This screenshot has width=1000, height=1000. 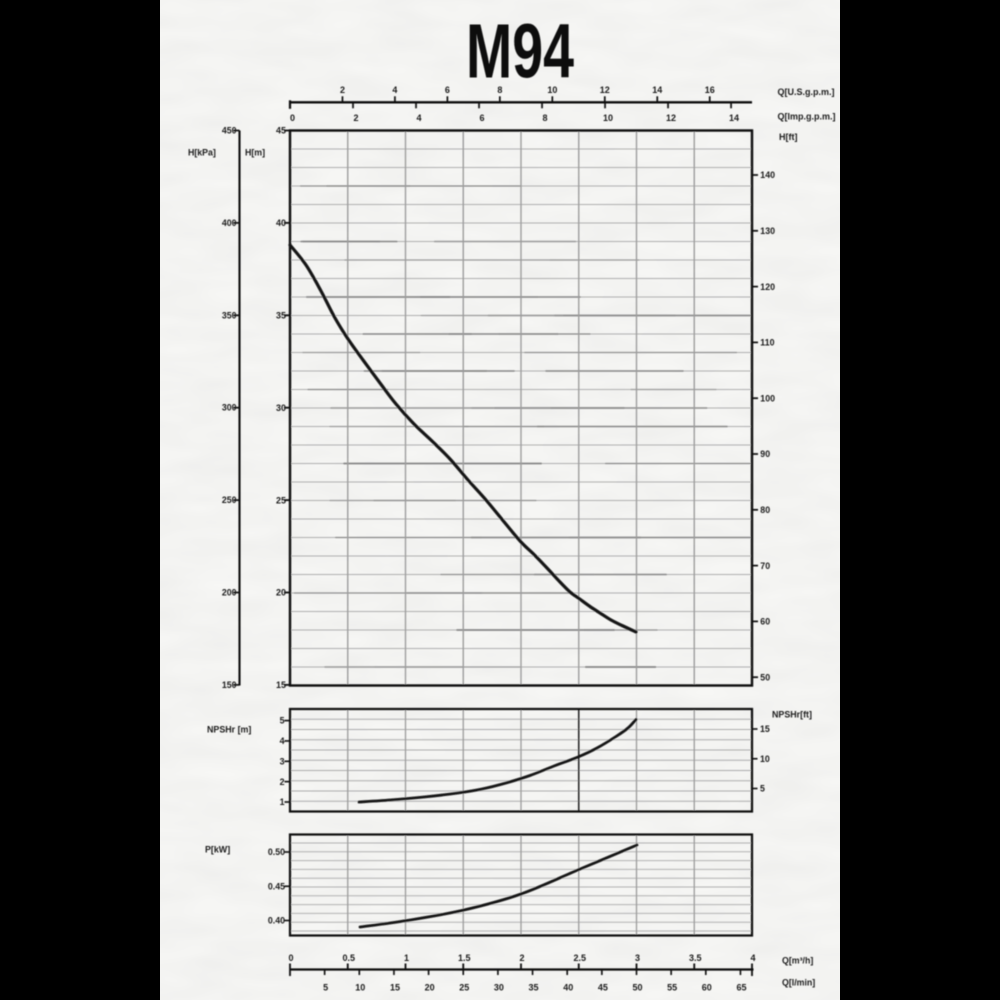 I want to click on svg-text: H[m], so click(x=255, y=153).